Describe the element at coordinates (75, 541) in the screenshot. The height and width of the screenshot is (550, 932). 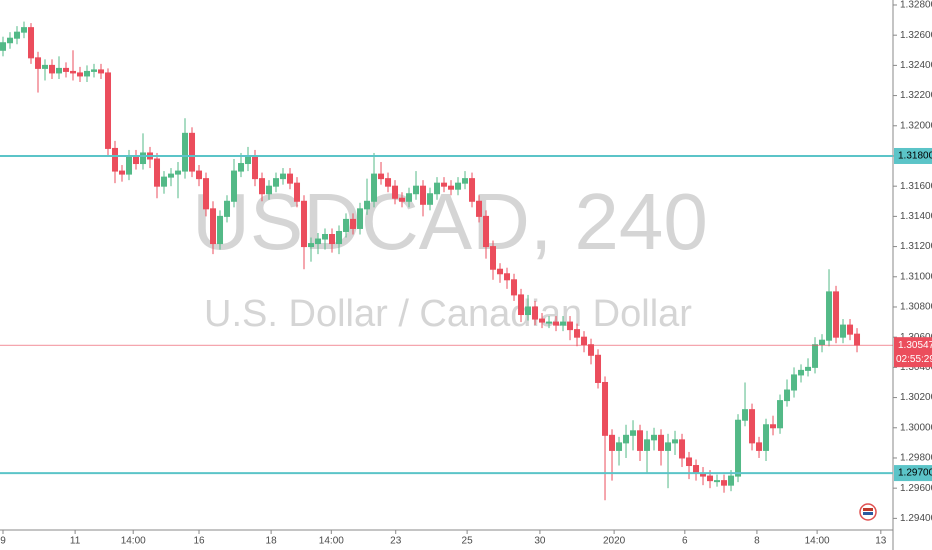
I see `x-tick-label: 11` at that location.